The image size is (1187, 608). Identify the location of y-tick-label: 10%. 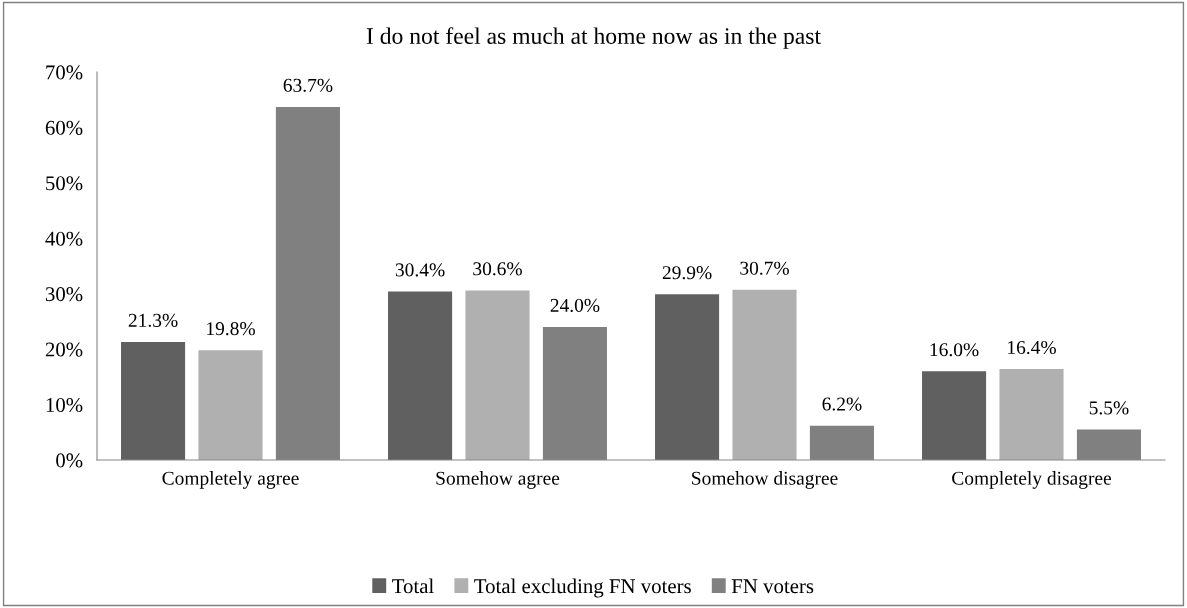
(64, 405).